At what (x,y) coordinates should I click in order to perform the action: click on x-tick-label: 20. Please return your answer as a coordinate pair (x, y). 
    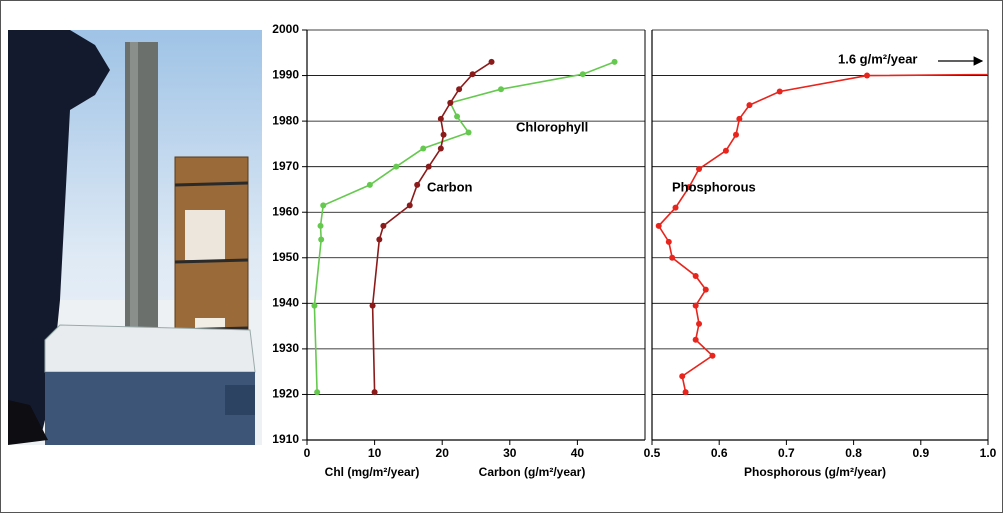
    Looking at the image, I should click on (443, 453).